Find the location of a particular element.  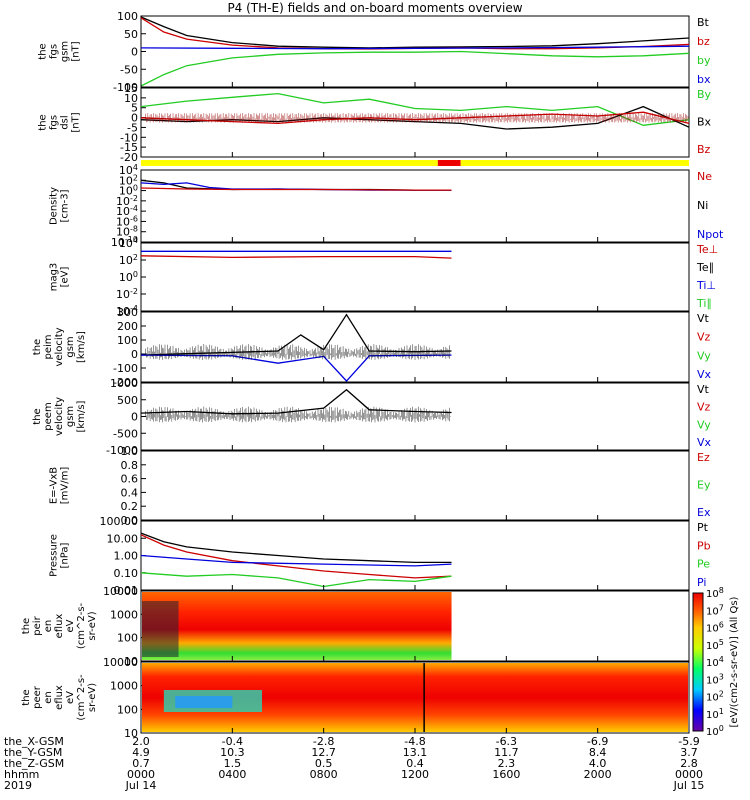

y-tick-label: 0.8 is located at coordinates (130, 465).